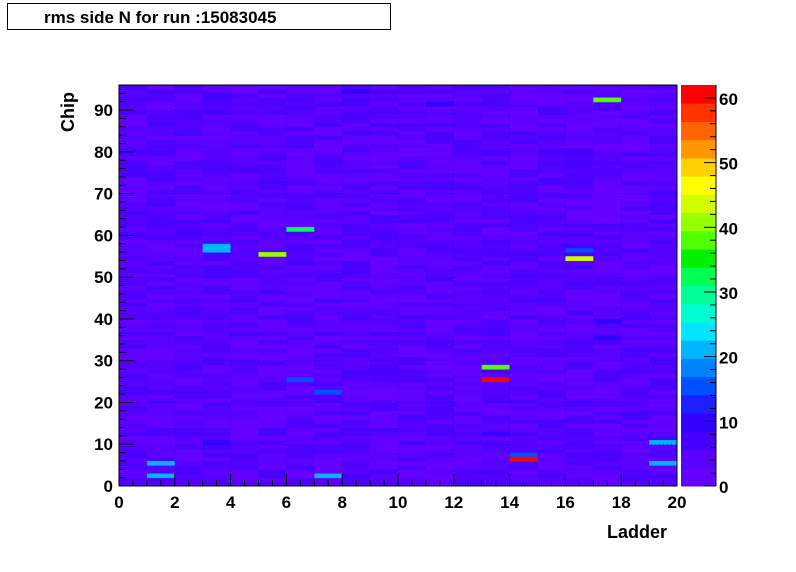  Describe the element at coordinates (621, 502) in the screenshot. I see `x-tick-label: 18` at that location.